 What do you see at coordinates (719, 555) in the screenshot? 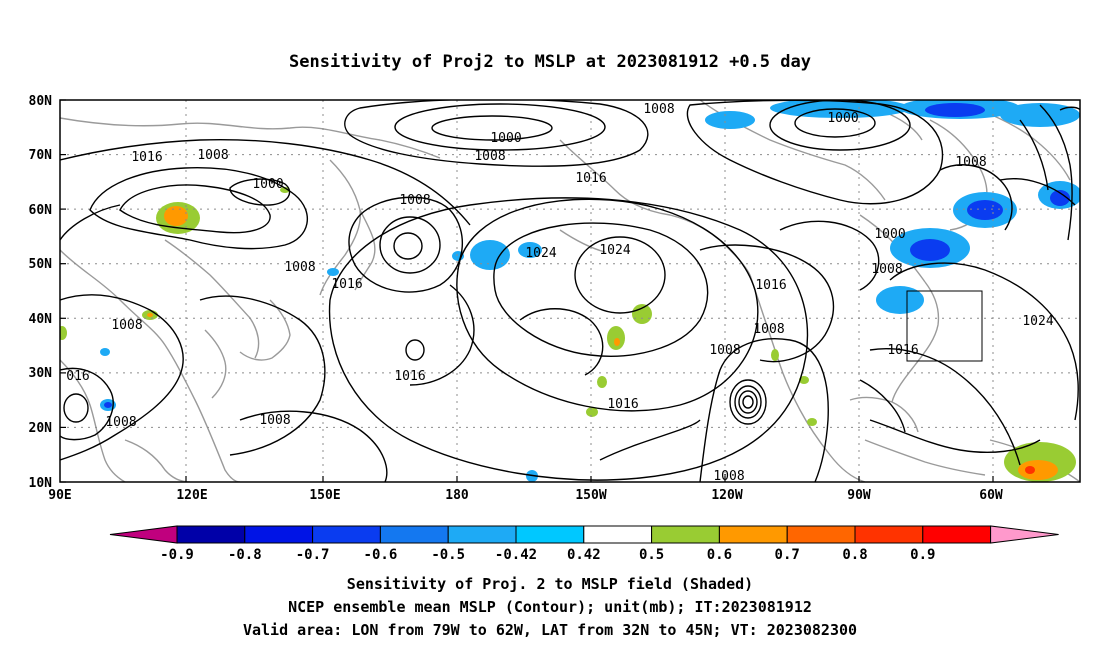
I see `colorbar-label: 0.6` at bounding box center [719, 555].